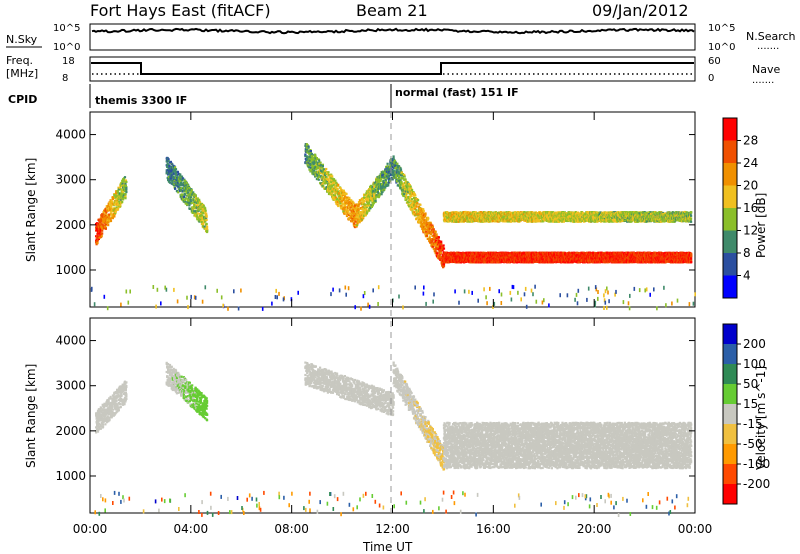  Describe the element at coordinates (721, 28) in the screenshot. I see `noise-tick-right-top: 10^5` at that location.